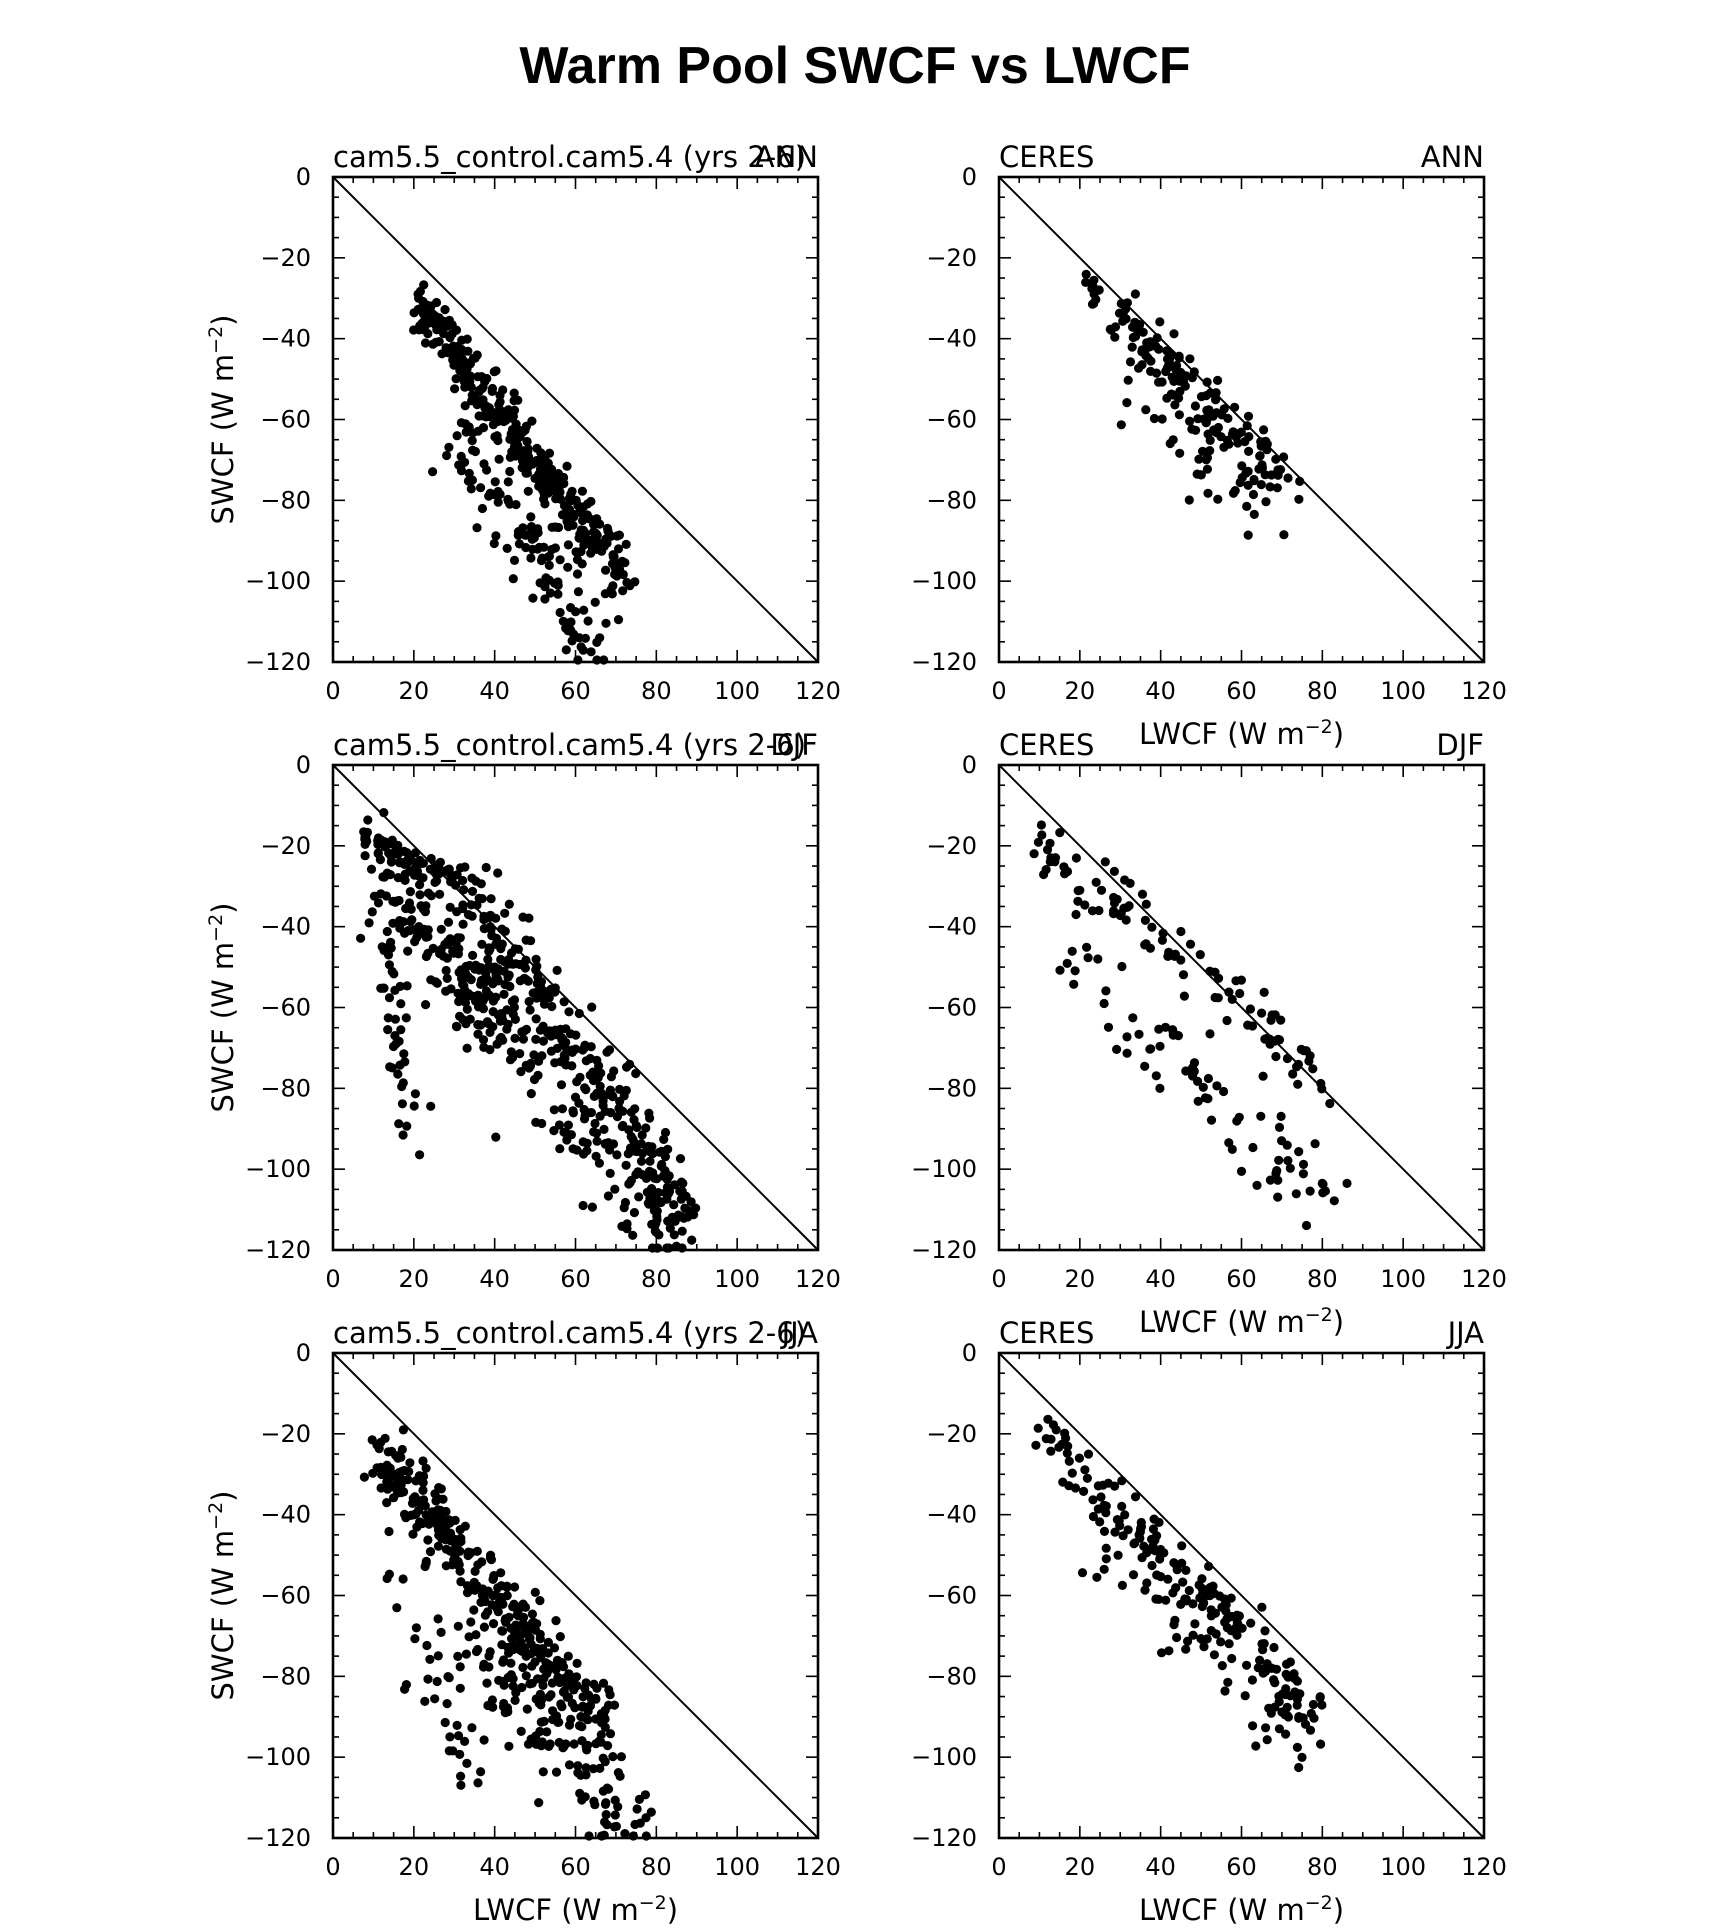 The height and width of the screenshot is (1931, 1710). Describe the element at coordinates (1484, 691) in the screenshot. I see `x-tick-label: 120` at that location.